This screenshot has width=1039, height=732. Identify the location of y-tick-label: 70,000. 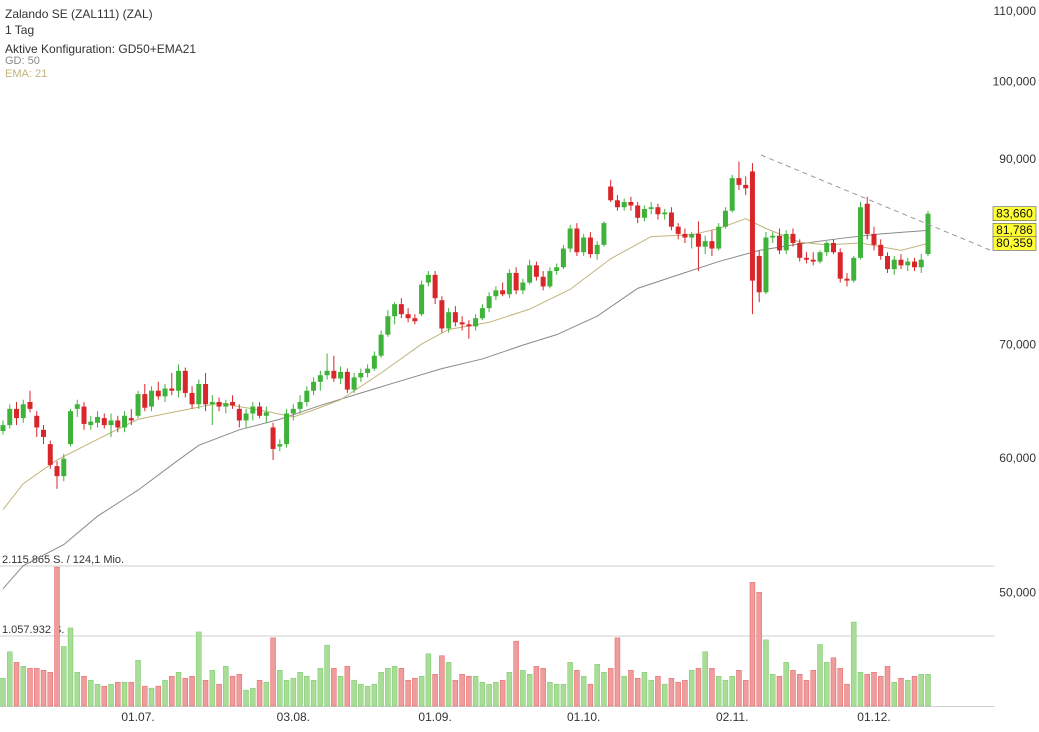
(1017, 344).